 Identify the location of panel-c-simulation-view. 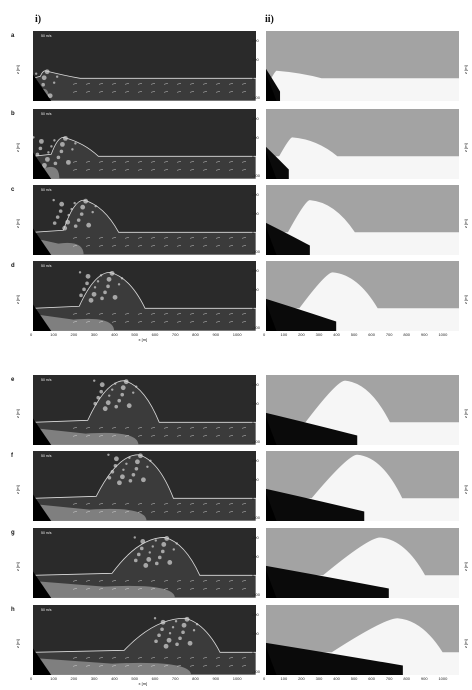
(144, 220).